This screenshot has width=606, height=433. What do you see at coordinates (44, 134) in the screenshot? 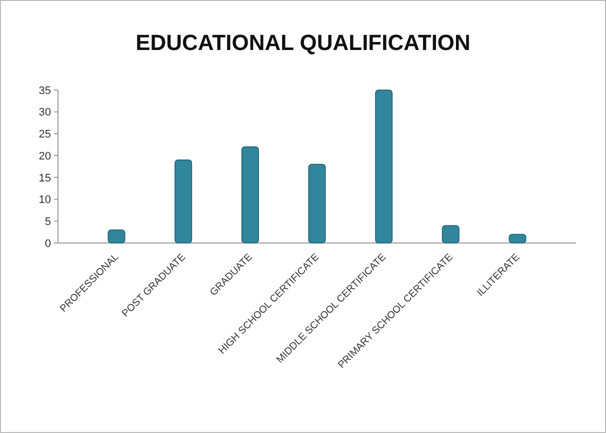
I see `y-tick-label: 25` at bounding box center [44, 134].